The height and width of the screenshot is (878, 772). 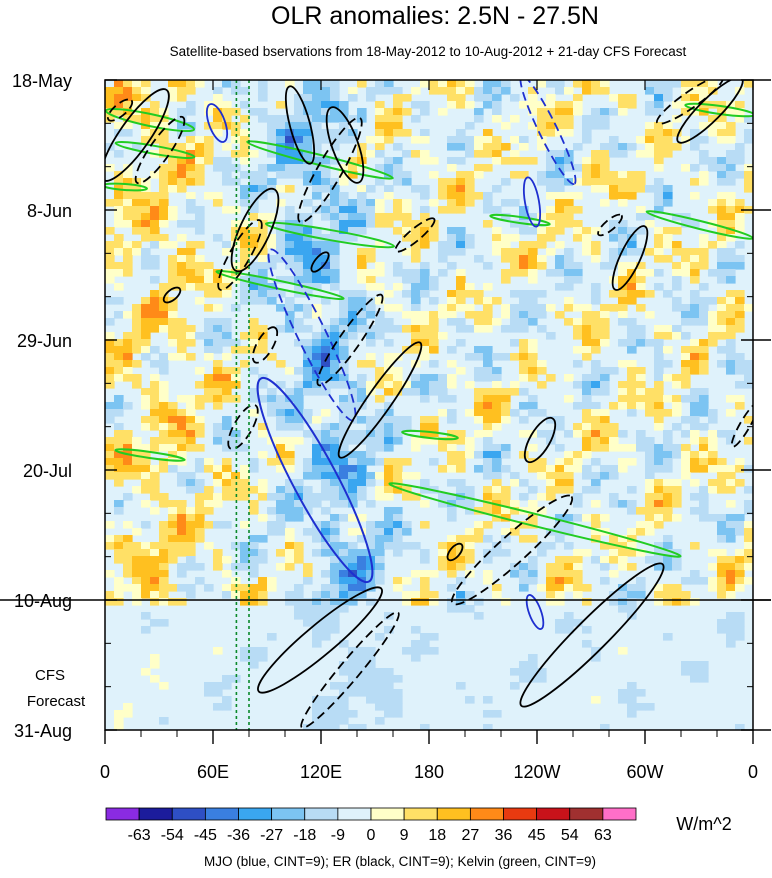 I want to click on colorbar-swatch, so click(x=486, y=814).